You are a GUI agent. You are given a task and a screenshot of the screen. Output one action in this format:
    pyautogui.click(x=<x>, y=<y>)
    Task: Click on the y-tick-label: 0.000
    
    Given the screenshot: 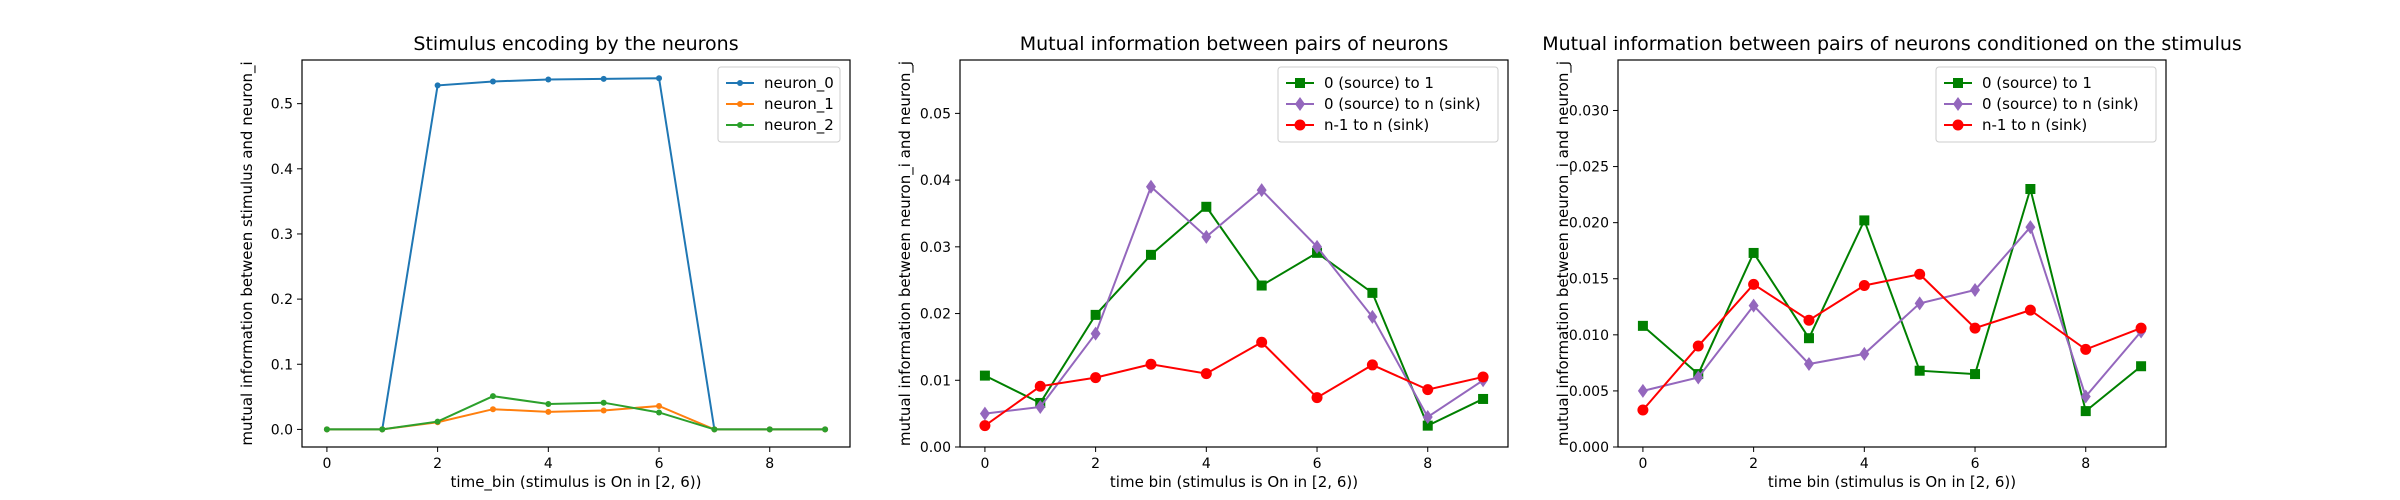 What is the action you would take?
    pyautogui.click(x=1589, y=448)
    